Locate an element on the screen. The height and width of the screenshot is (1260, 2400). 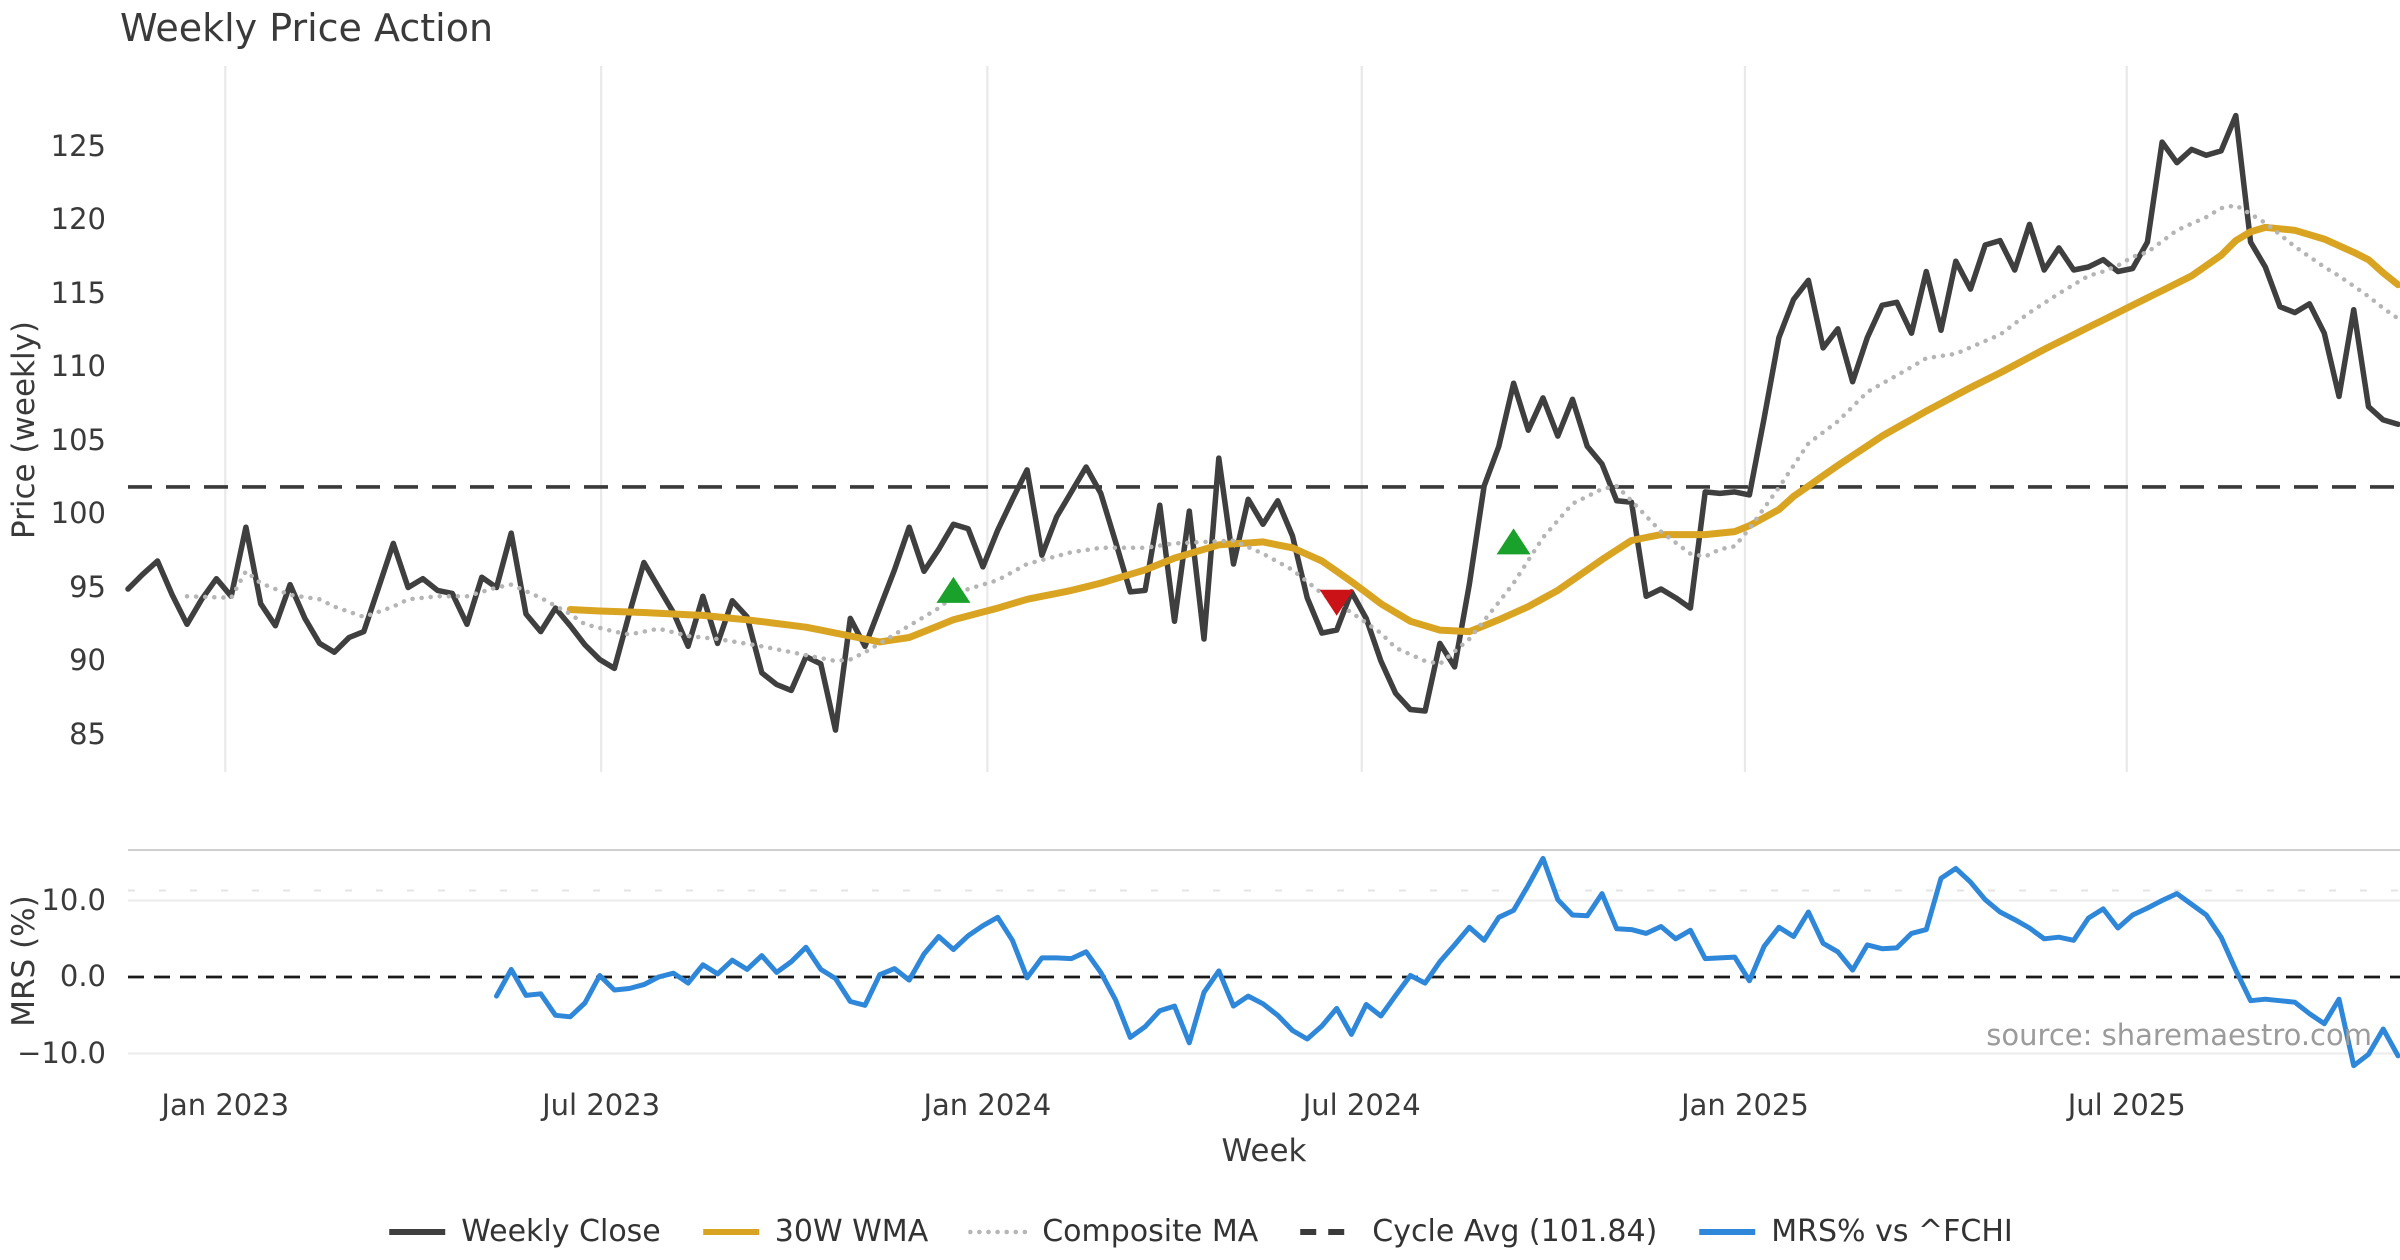
legend-label: Weekly Close is located at coordinates (561, 1231).